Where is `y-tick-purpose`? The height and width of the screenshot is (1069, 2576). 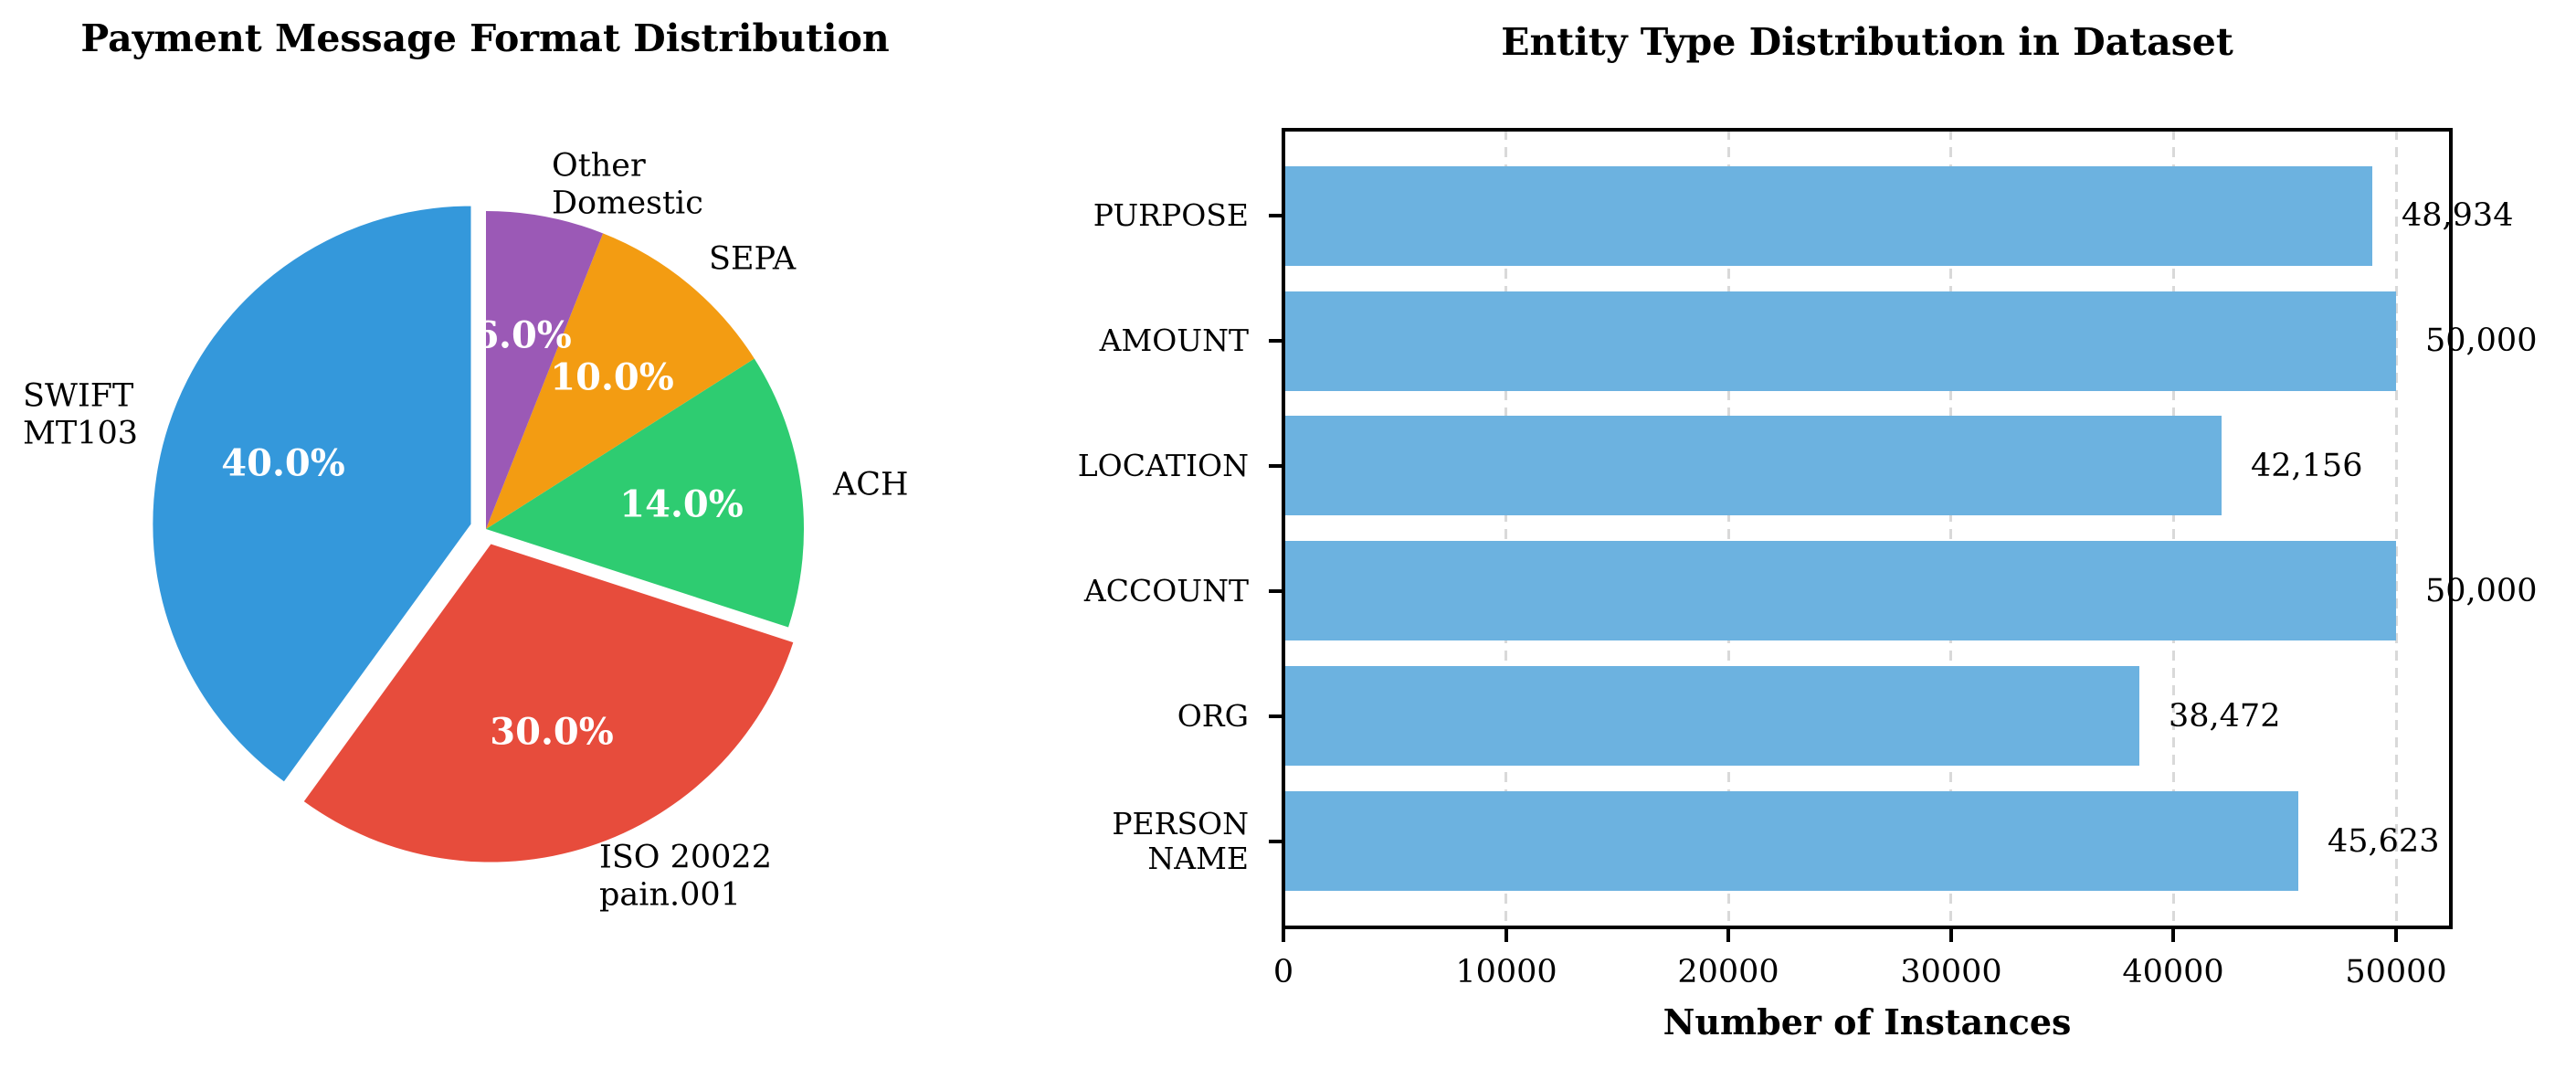
y-tick-purpose is located at coordinates (1276, 215).